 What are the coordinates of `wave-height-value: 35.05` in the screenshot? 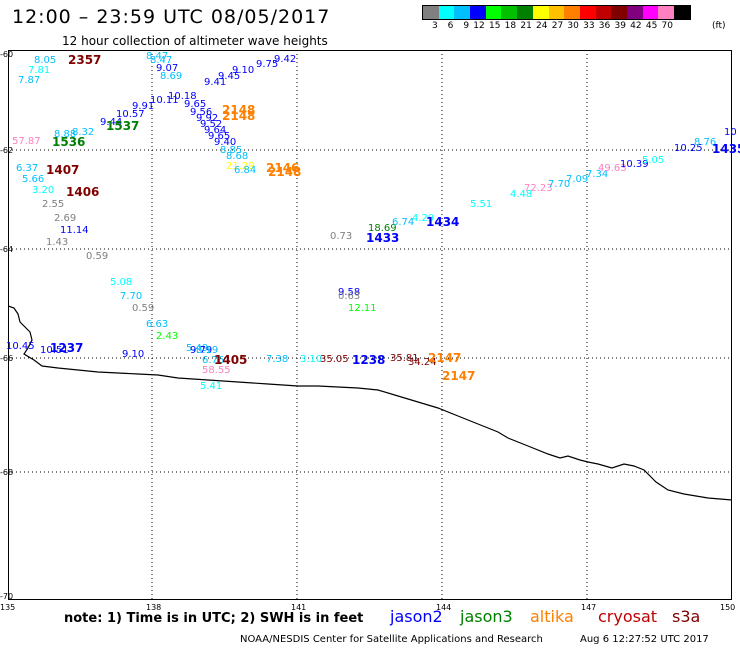 It's located at (334, 359).